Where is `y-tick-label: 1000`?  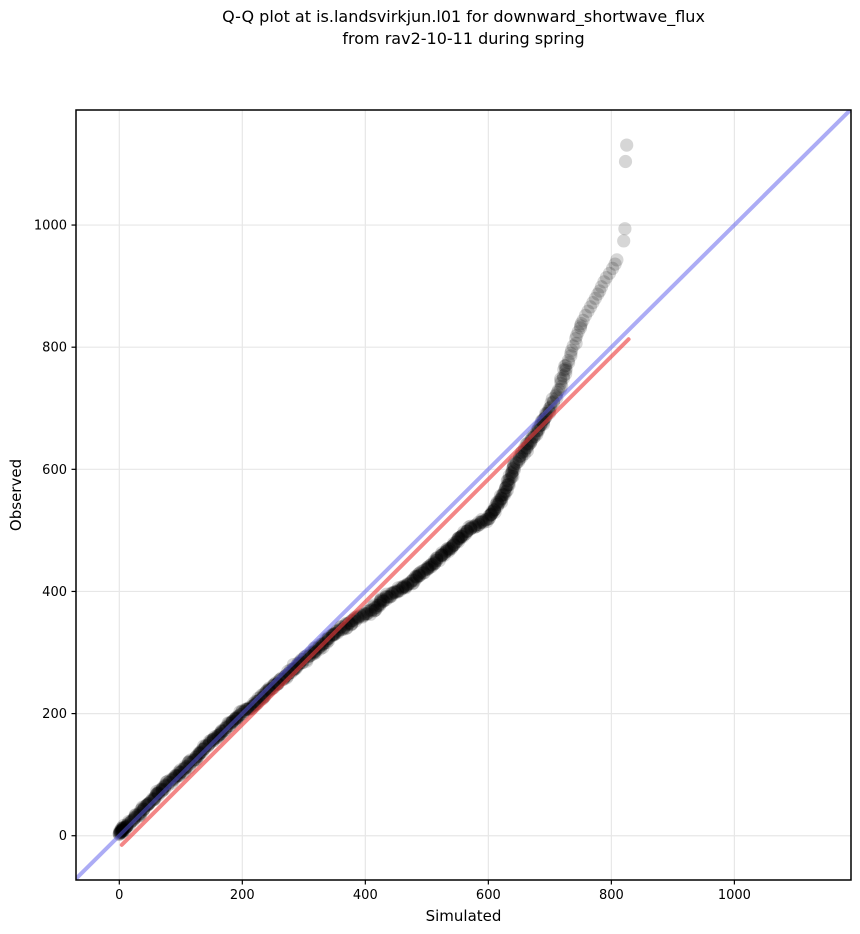
y-tick-label: 1000 is located at coordinates (50, 226).